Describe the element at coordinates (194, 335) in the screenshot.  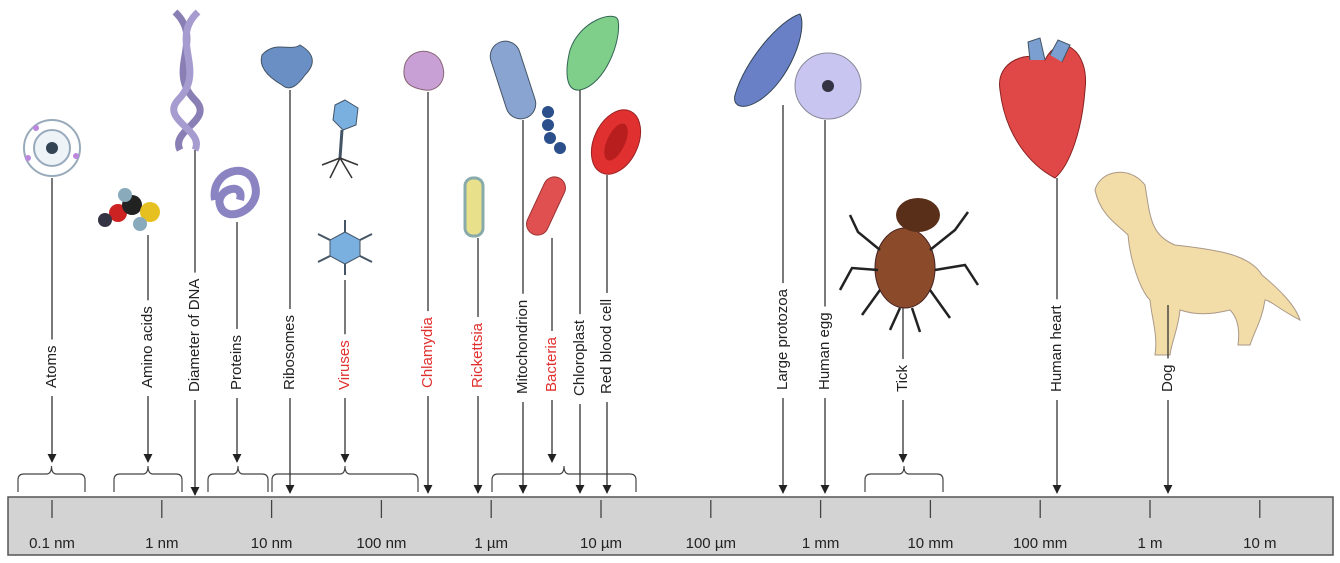
I see `item-label: Diameter of DNA` at that location.